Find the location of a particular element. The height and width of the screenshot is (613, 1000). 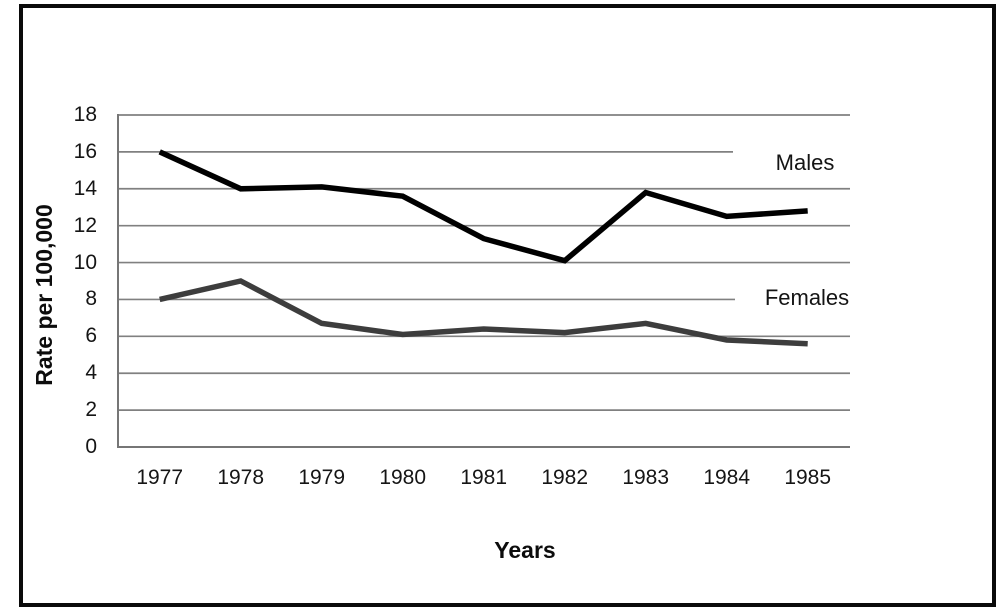

x-axis-title: Years is located at coordinates (525, 550).